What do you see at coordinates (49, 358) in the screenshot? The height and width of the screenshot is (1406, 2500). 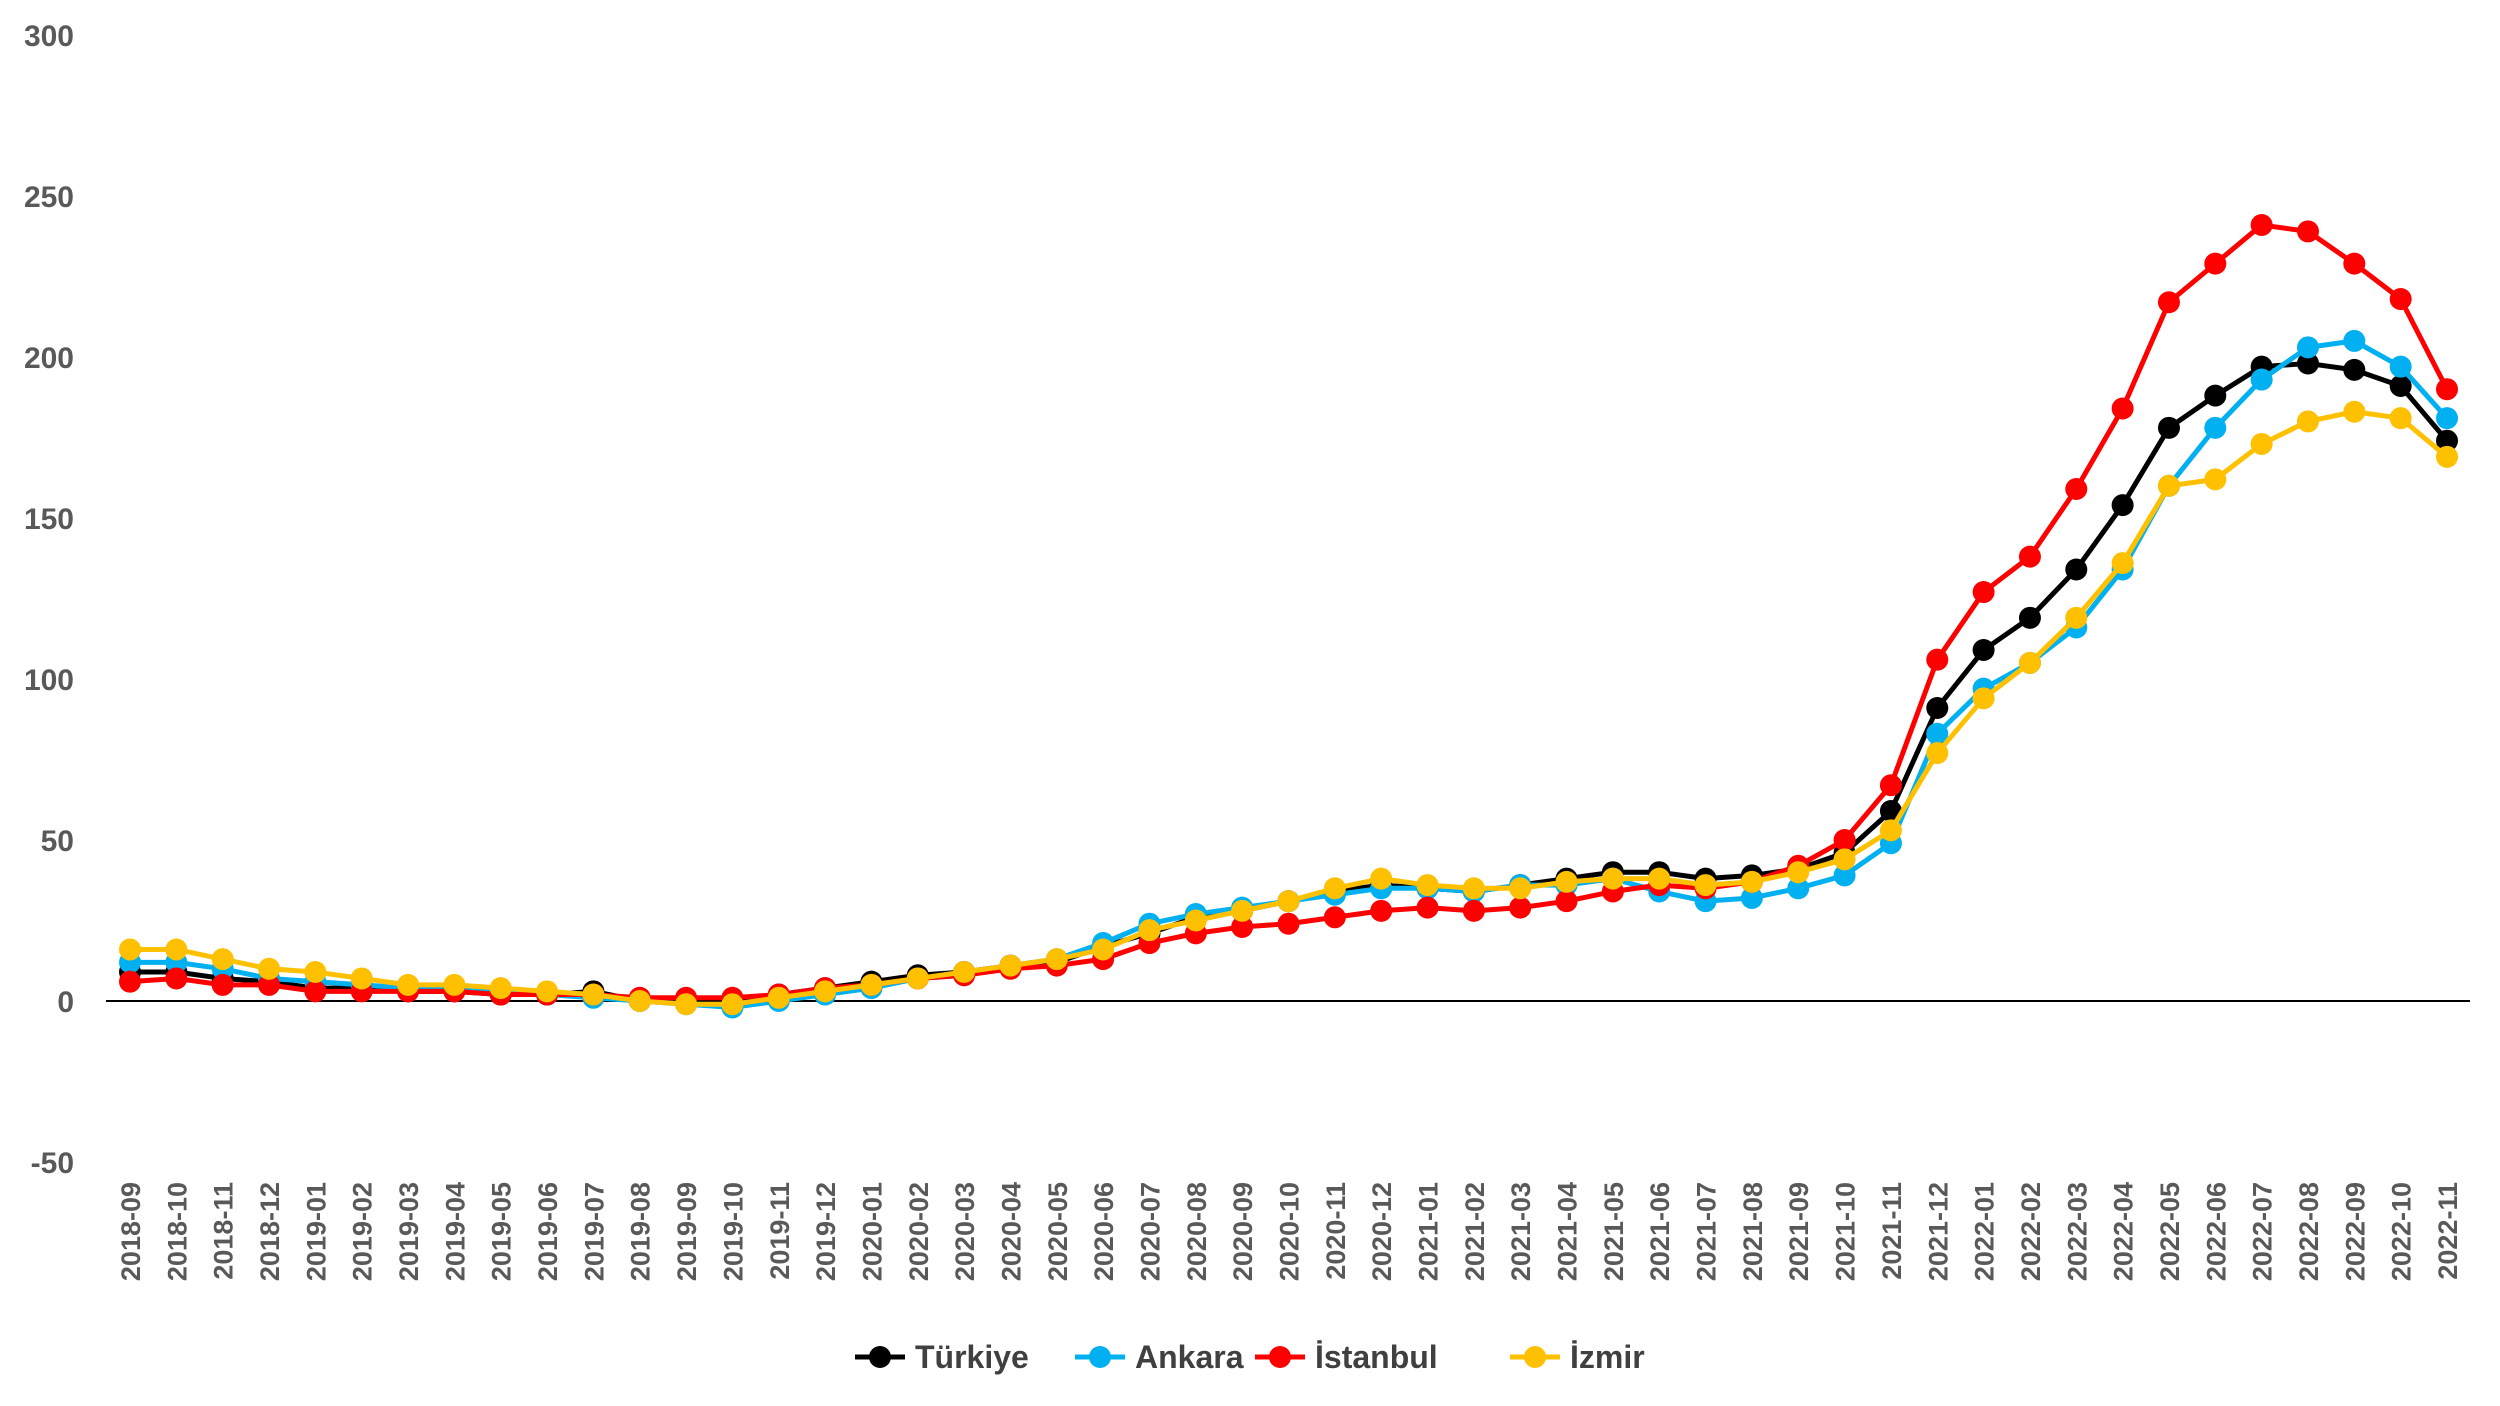 I see `y-tick-label: 200` at bounding box center [49, 358].